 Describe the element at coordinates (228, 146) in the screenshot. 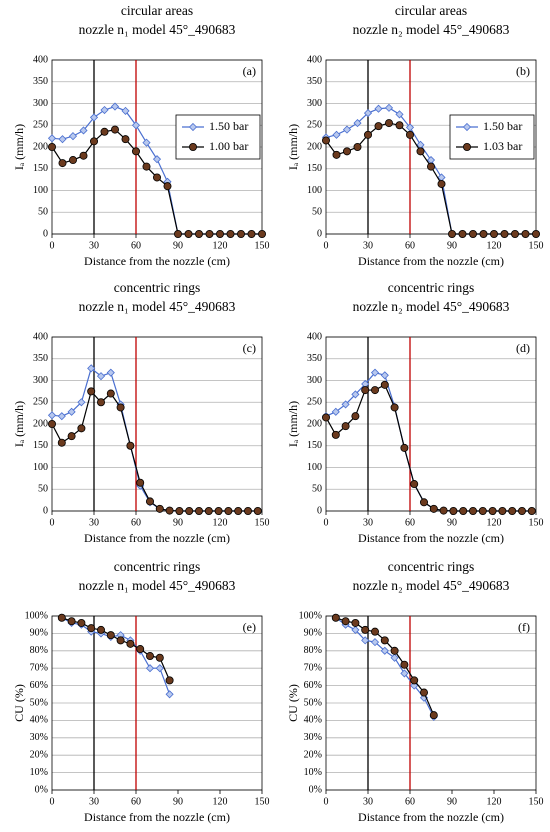

I see `legend-label: 1.00 bar` at that location.